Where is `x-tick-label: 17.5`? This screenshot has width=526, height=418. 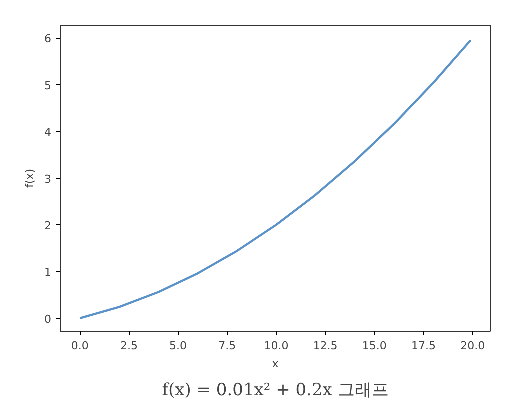
x-tick-label: 17.5 is located at coordinates (423, 346).